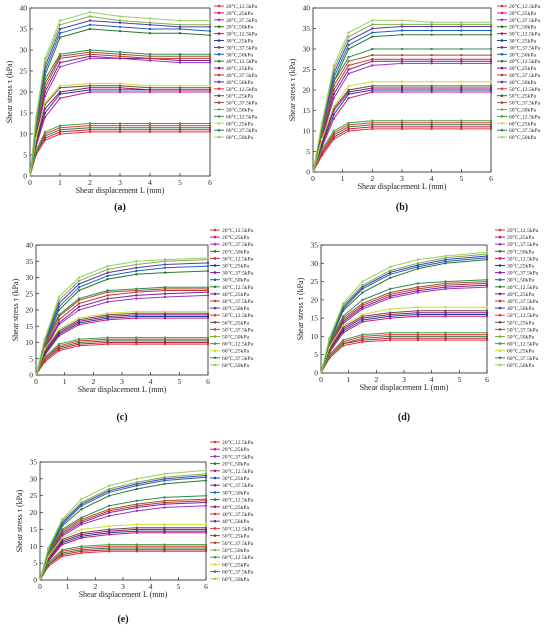 Image resolution: width=550 pixels, height=637 pixels. What do you see at coordinates (120, 190) in the screenshot?
I see `x-axis-label: Shear displacement L (mm)` at bounding box center [120, 190].